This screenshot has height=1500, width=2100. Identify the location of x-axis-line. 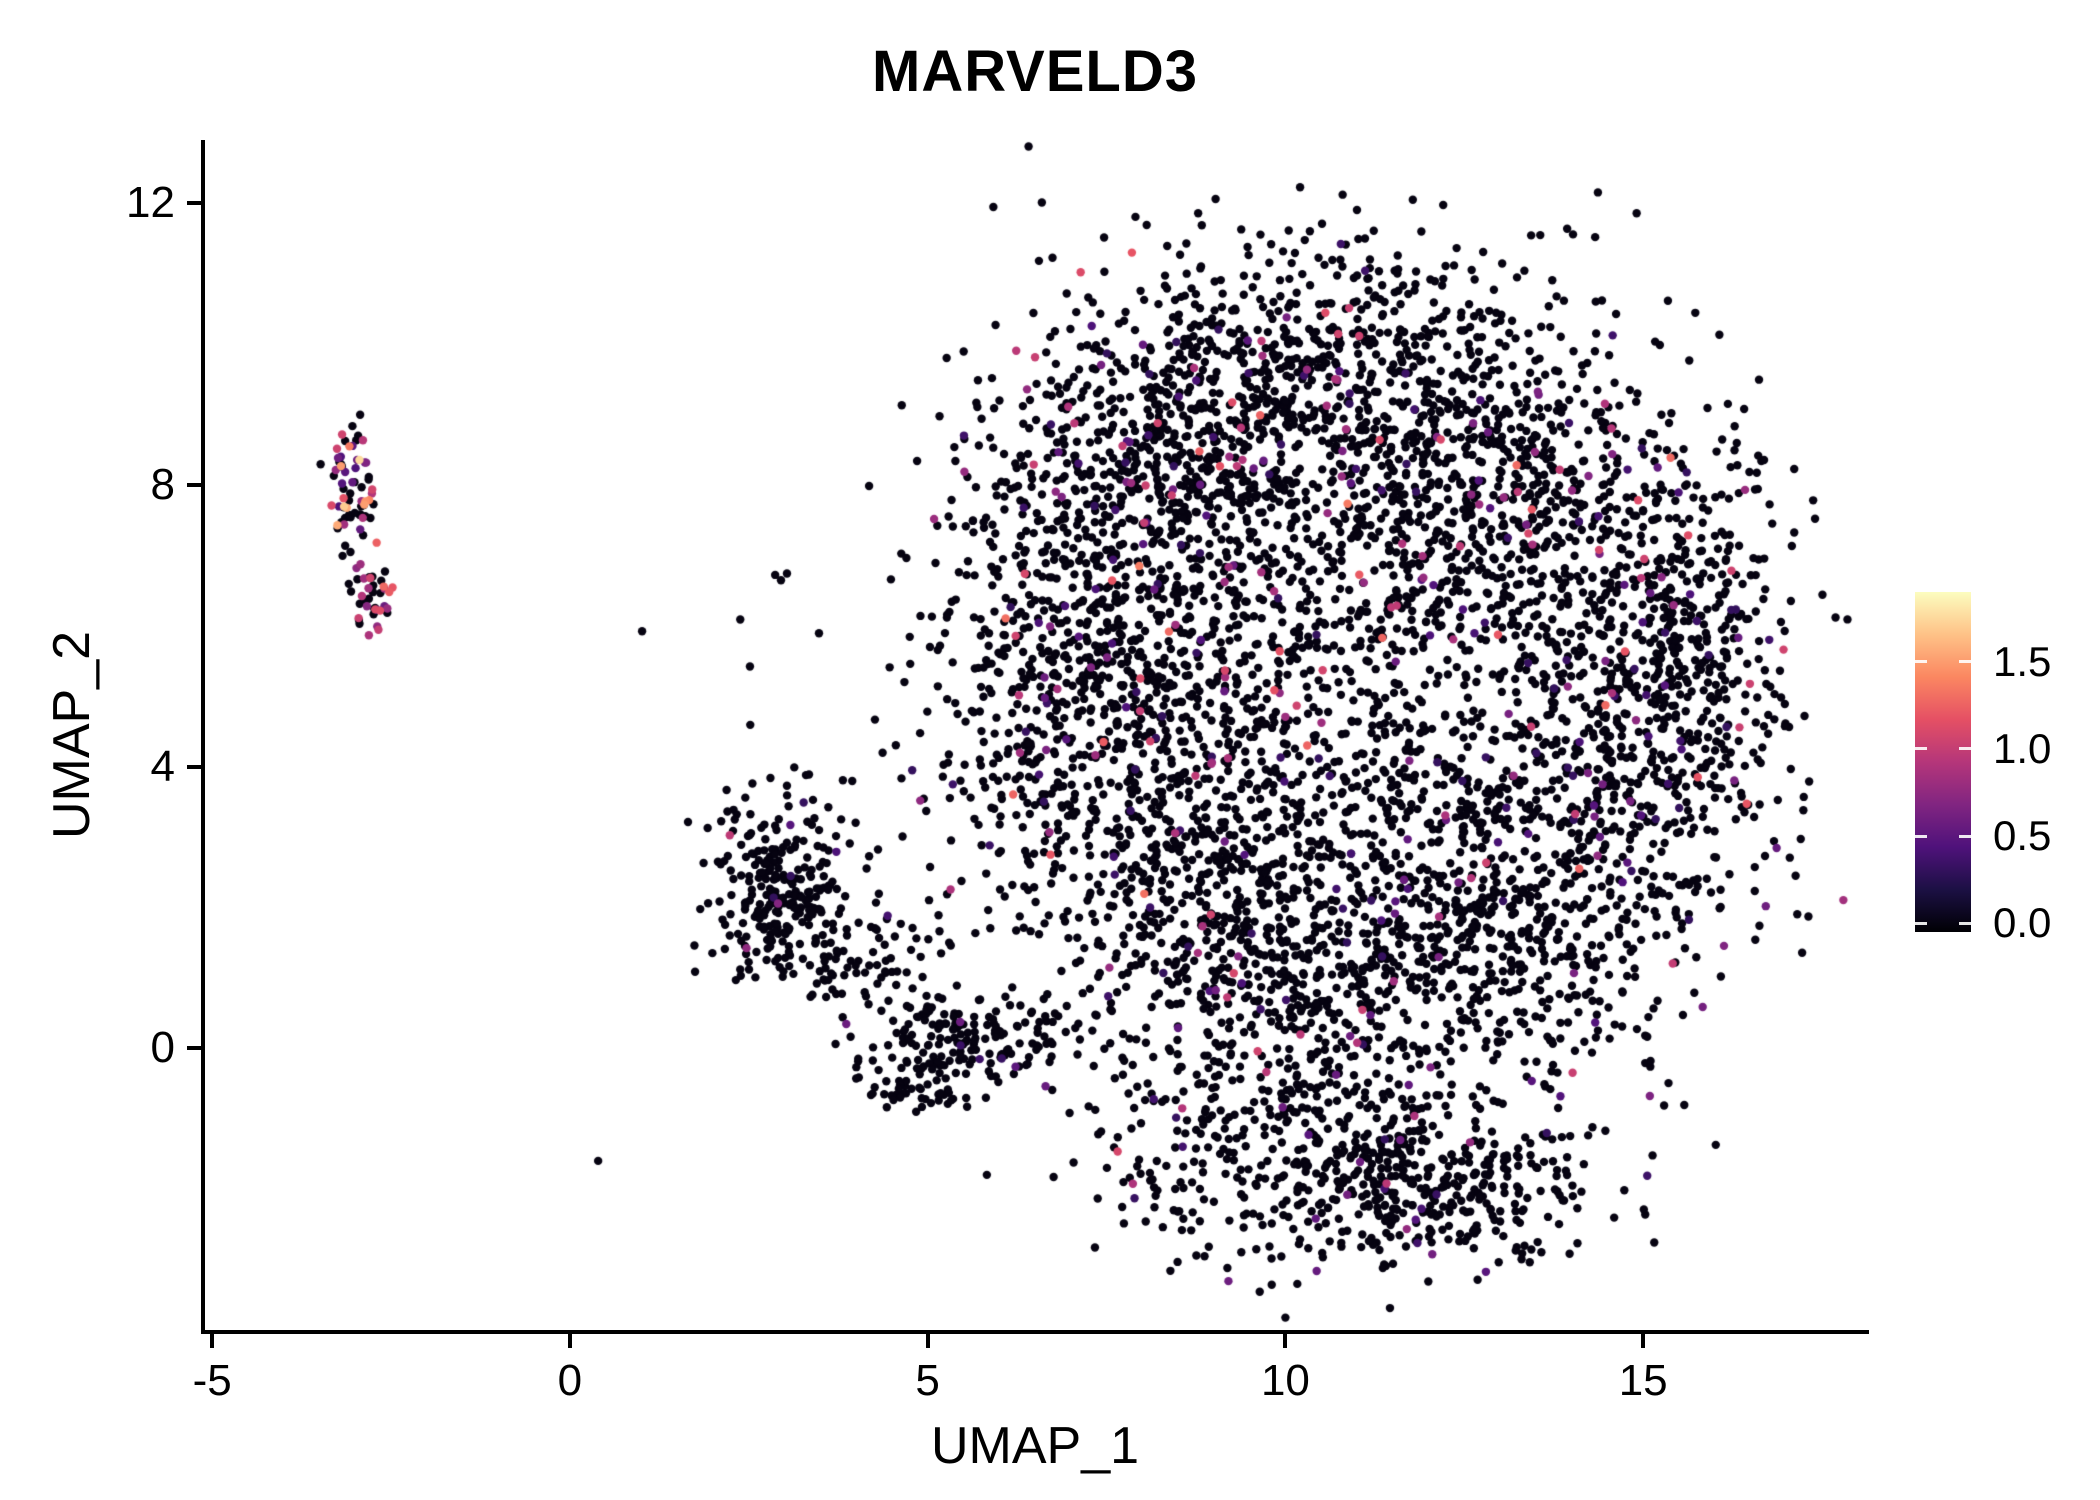
(1035, 1332).